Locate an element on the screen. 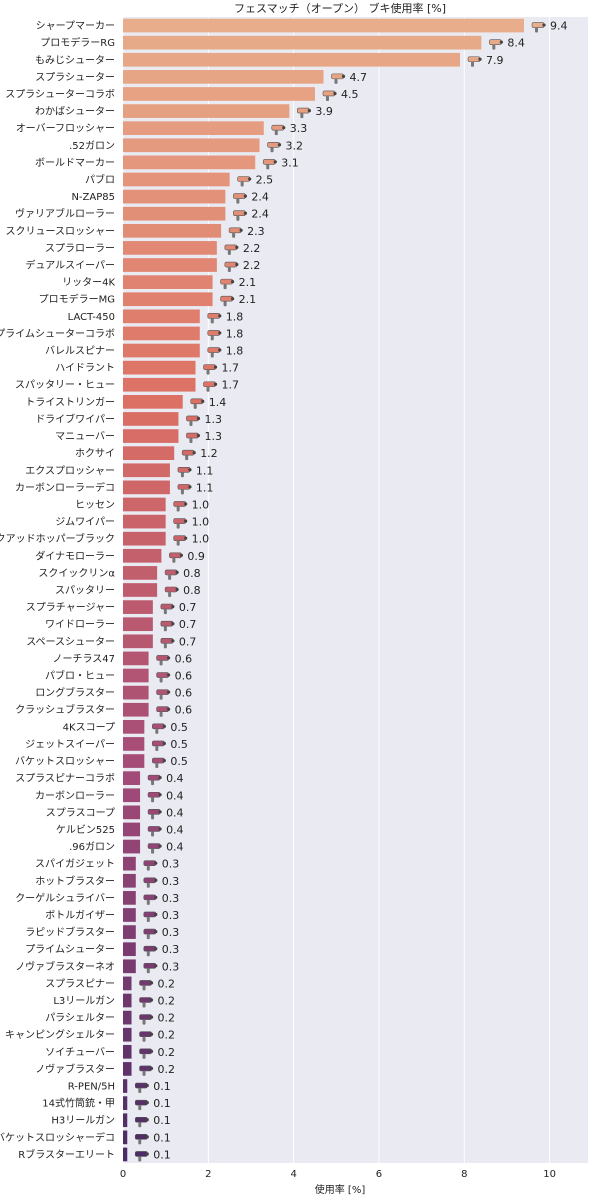  category-label: ソイチューバー is located at coordinates (80, 1052).